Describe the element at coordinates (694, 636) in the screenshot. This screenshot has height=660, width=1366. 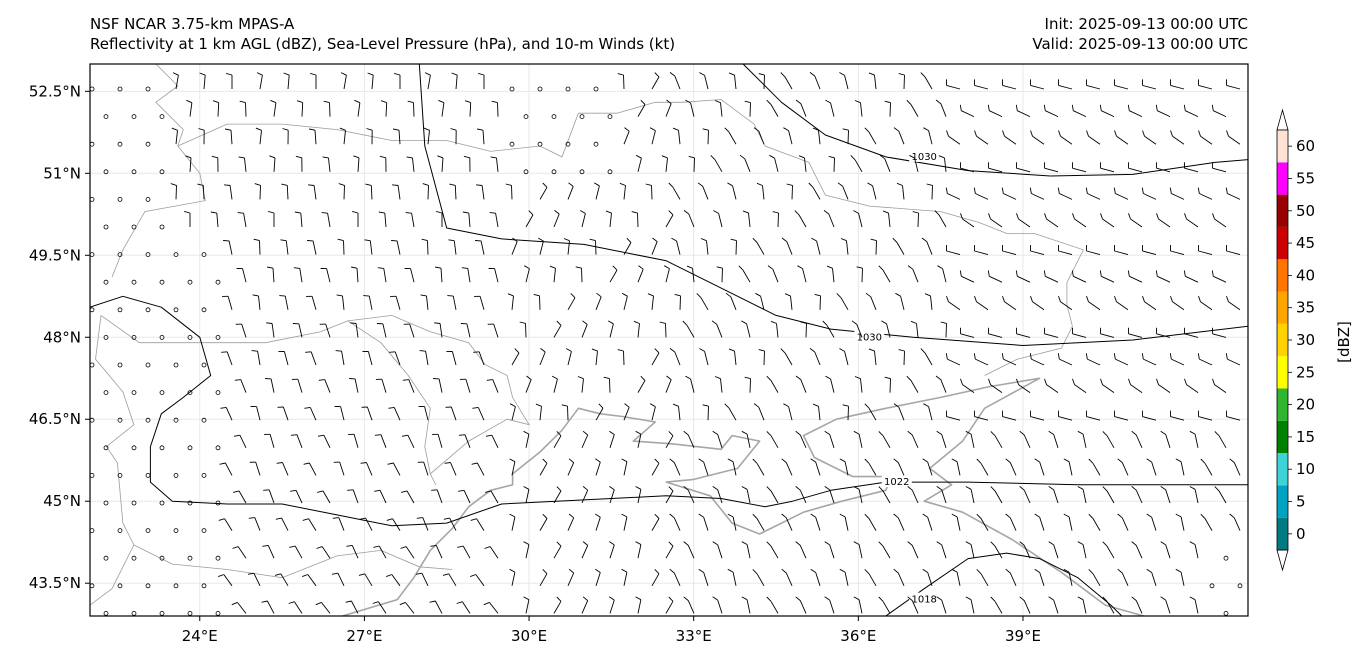
I see `lon-tick-label: 33°E` at that location.